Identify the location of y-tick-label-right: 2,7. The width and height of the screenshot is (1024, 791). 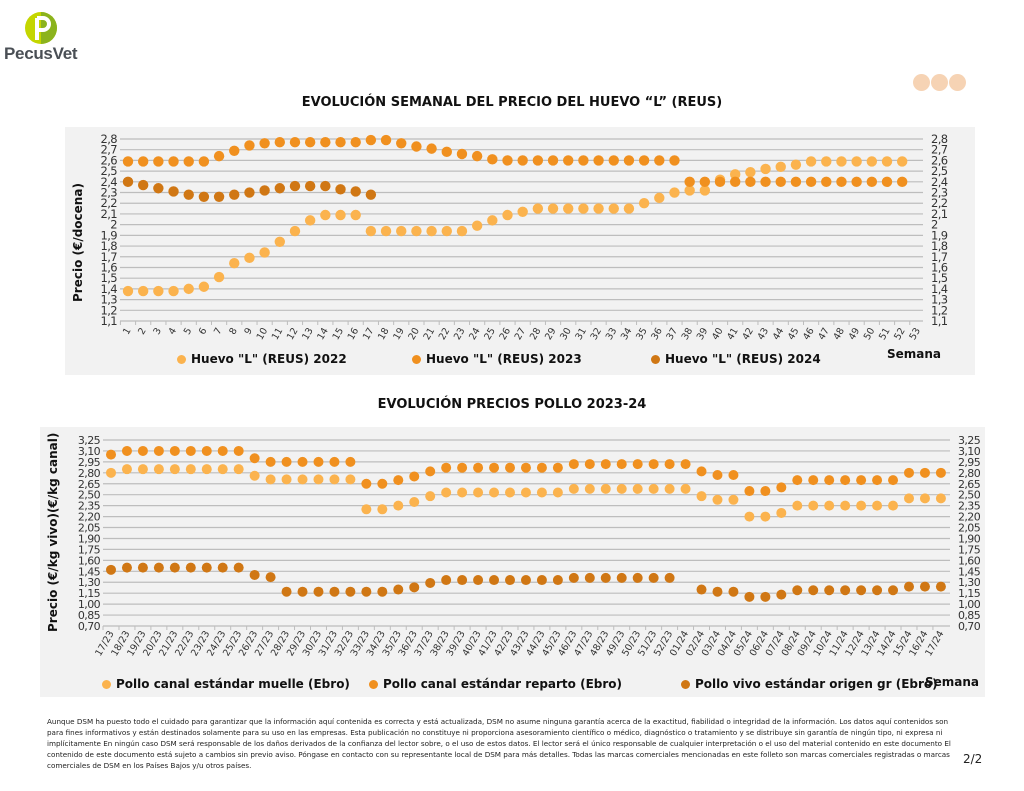
(939, 150).